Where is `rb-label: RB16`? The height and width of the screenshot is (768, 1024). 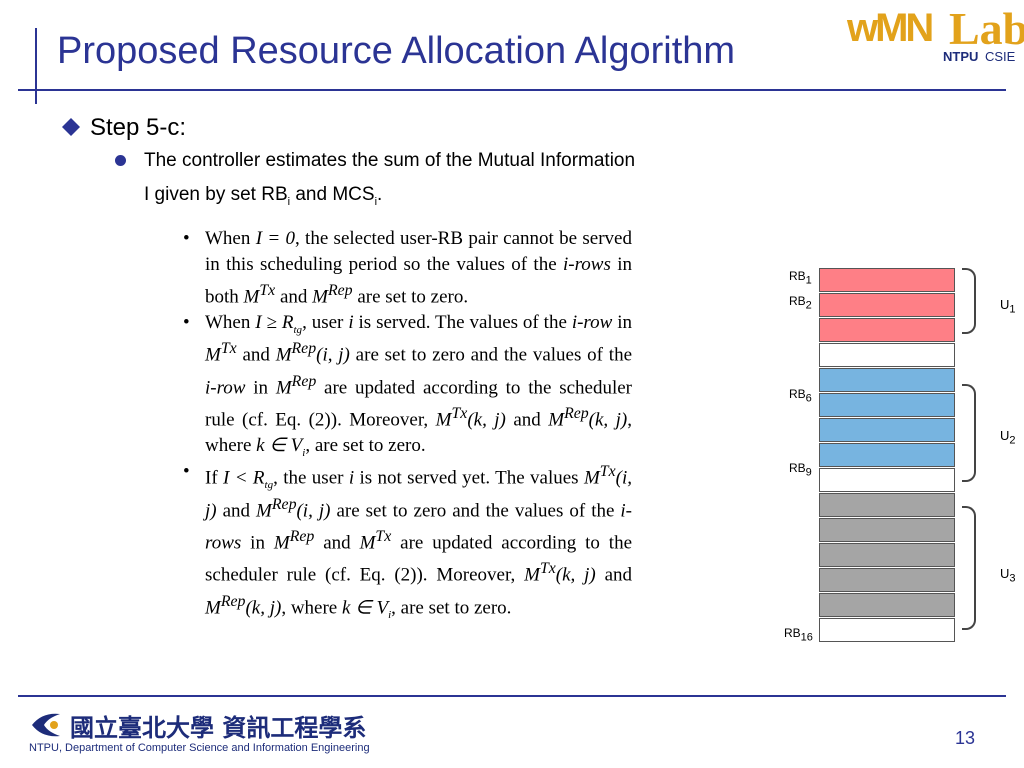
rb-label: RB16 is located at coordinates (798, 635).